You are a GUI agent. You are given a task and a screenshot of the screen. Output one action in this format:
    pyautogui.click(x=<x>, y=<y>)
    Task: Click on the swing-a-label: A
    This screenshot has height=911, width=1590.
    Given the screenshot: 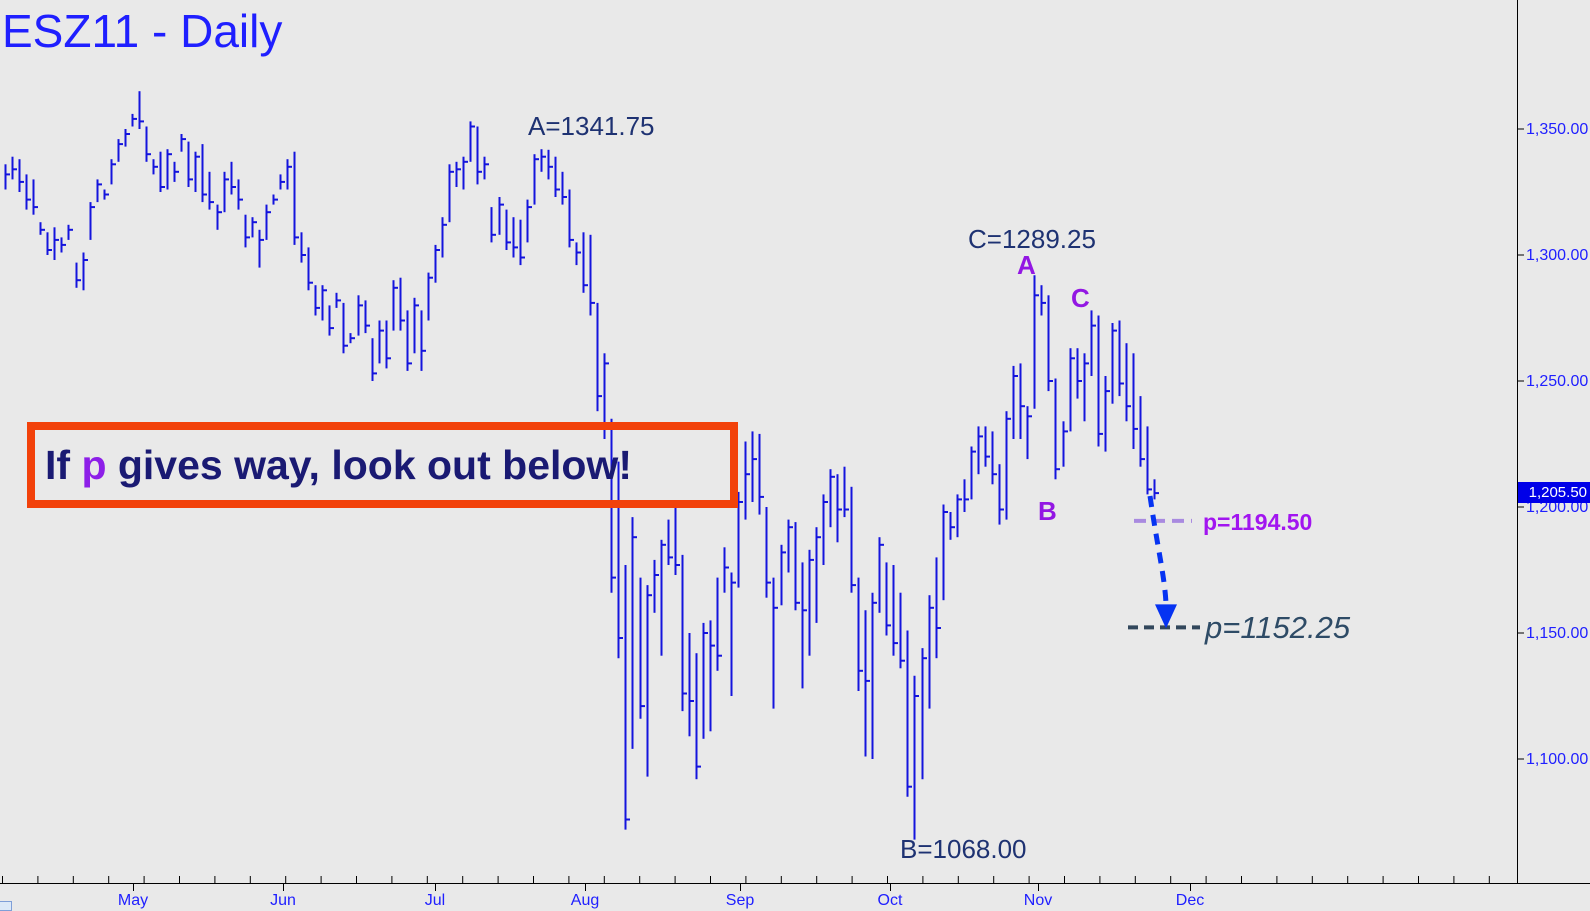 What is the action you would take?
    pyautogui.click(x=1026, y=265)
    